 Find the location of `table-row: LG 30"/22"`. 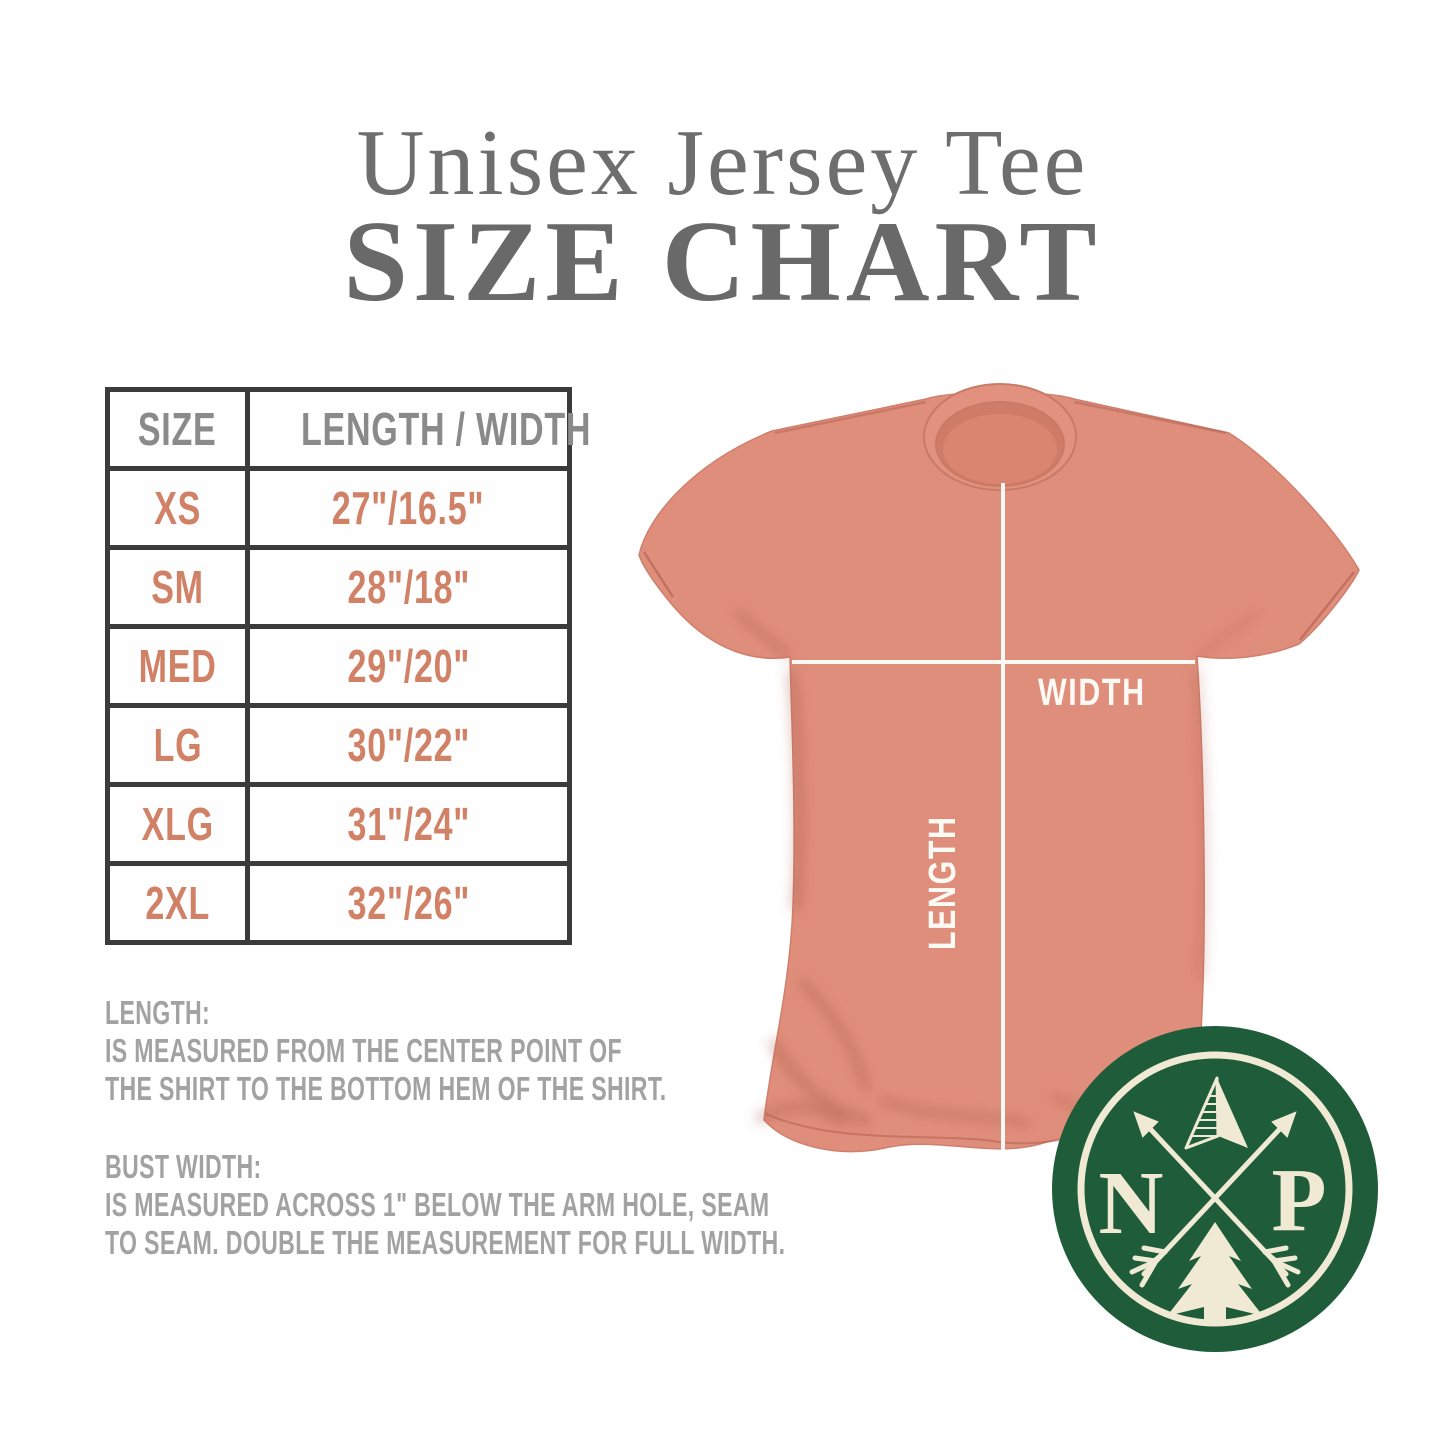

table-row: LG 30"/22" is located at coordinates (338, 745).